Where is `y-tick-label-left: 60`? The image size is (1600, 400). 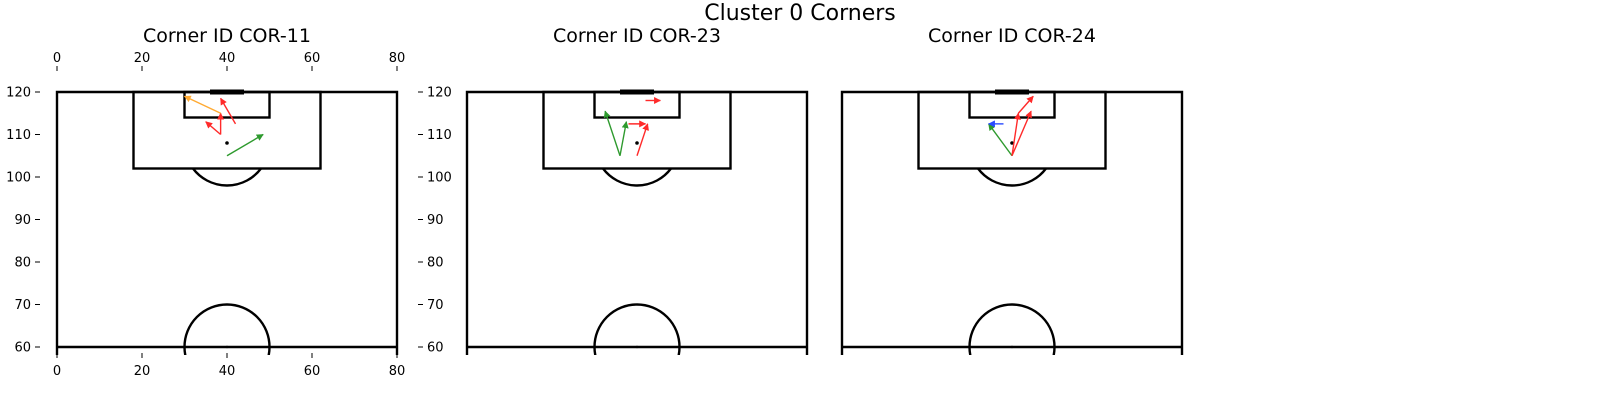 y-tick-label-left: 60 is located at coordinates (22, 348).